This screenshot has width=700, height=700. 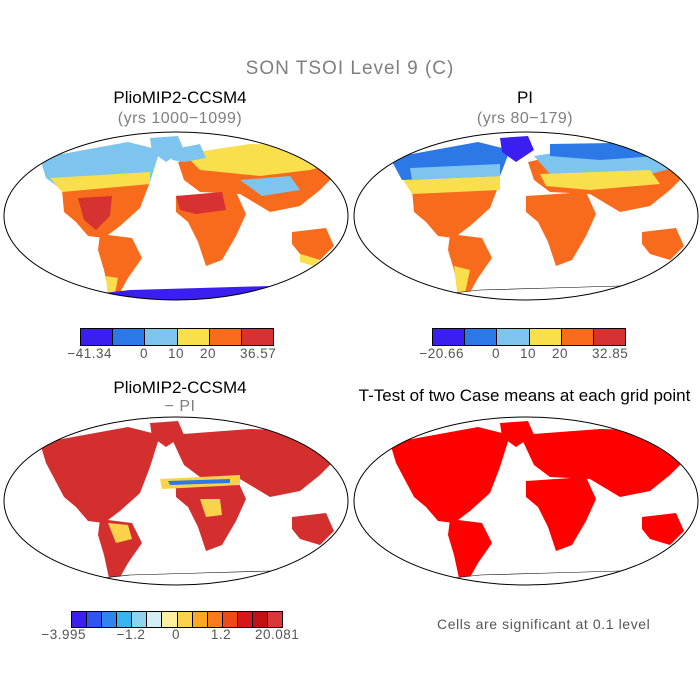 I want to click on sahel-blue, so click(x=199, y=482).